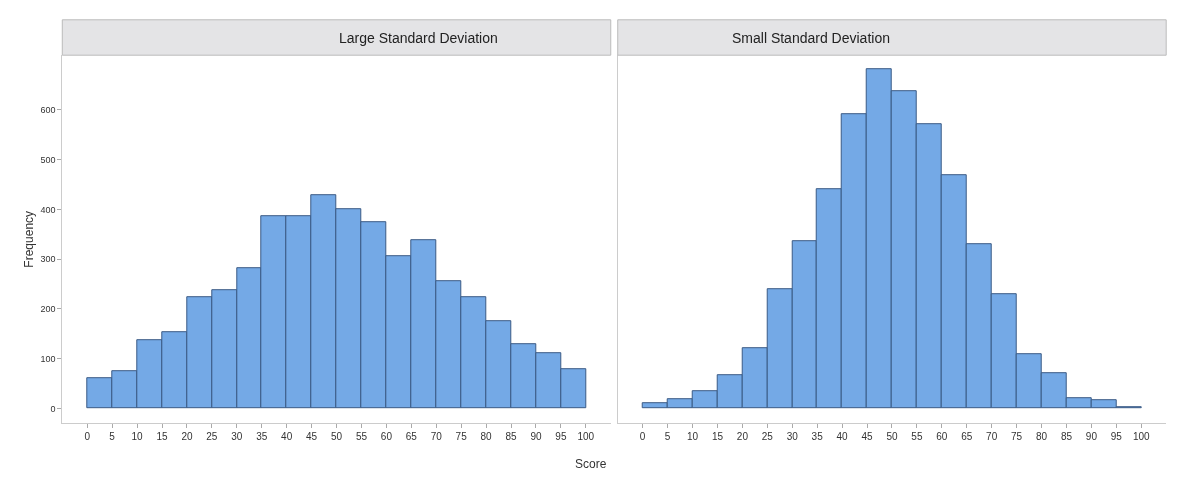  I want to click on y-tick-label: 400, so click(48, 209).